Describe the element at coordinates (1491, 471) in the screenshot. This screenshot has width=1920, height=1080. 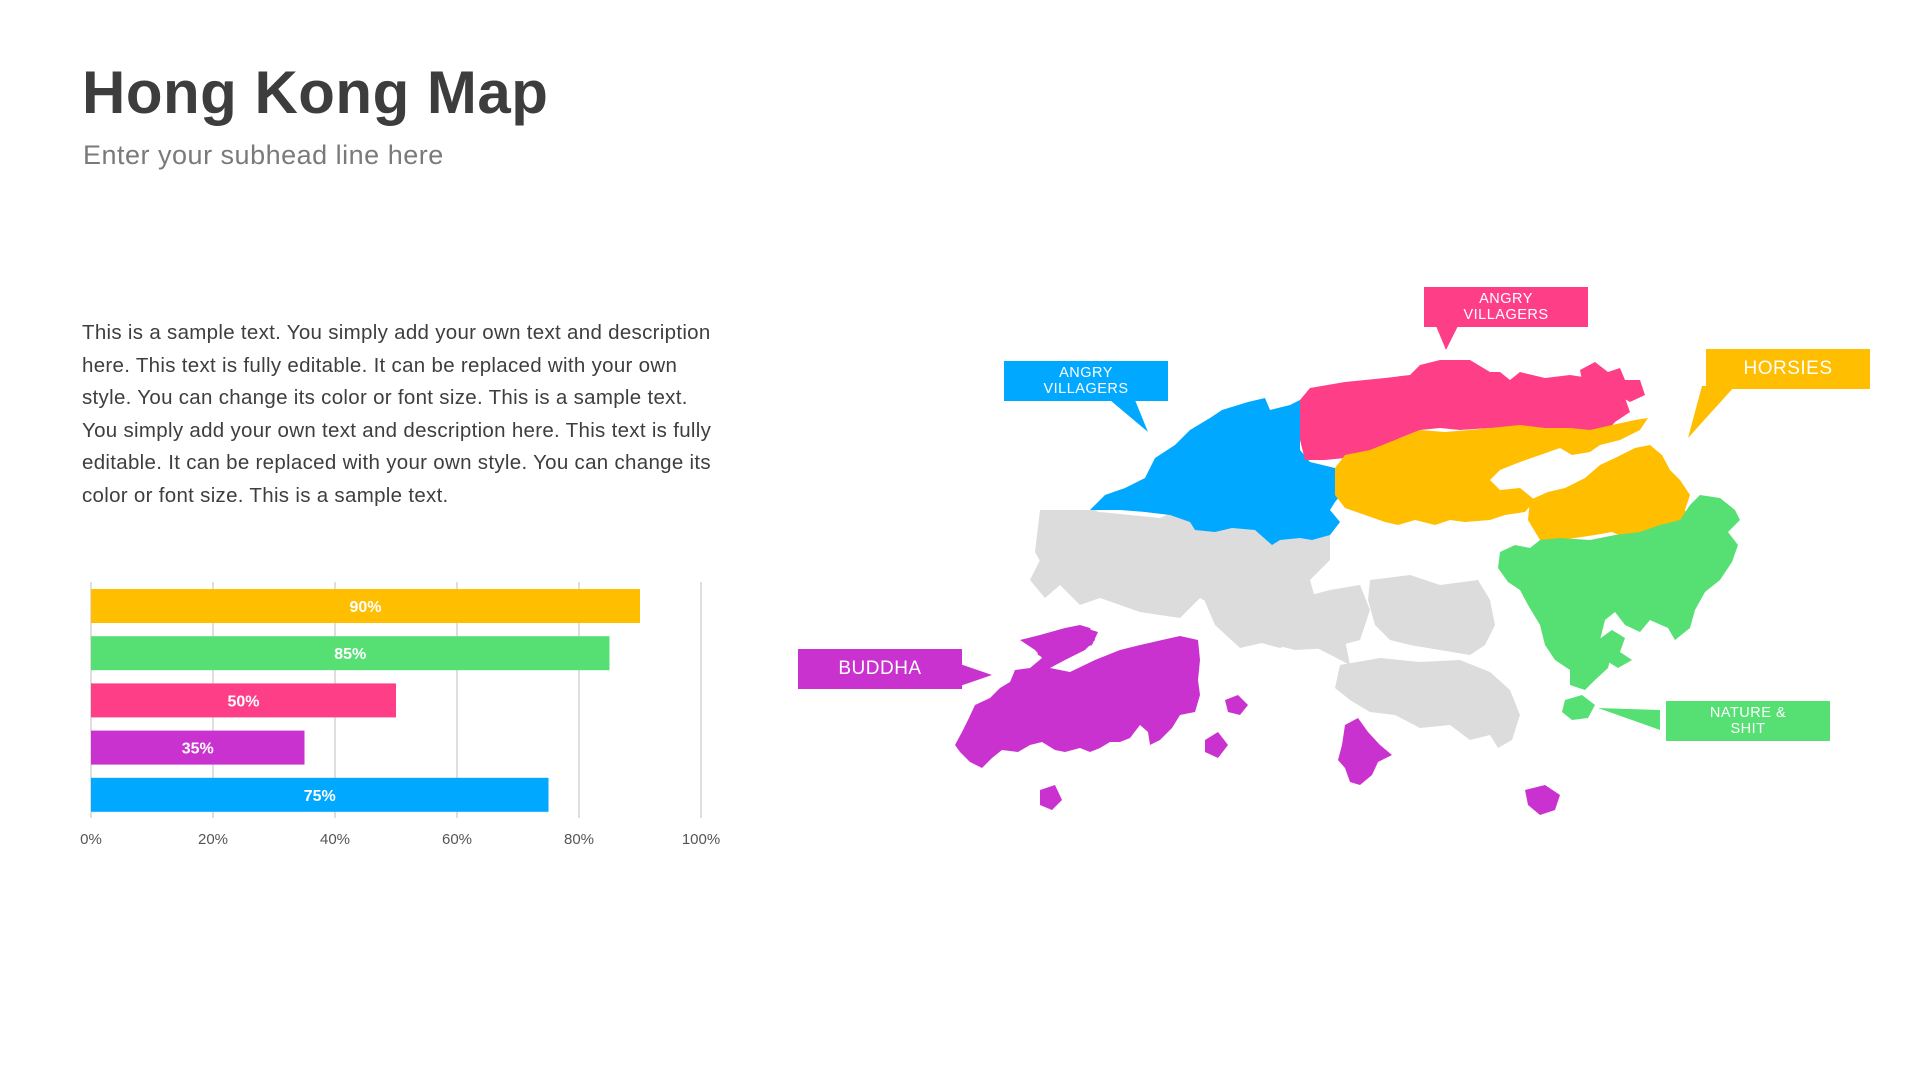
I see `region-tai-po` at that location.